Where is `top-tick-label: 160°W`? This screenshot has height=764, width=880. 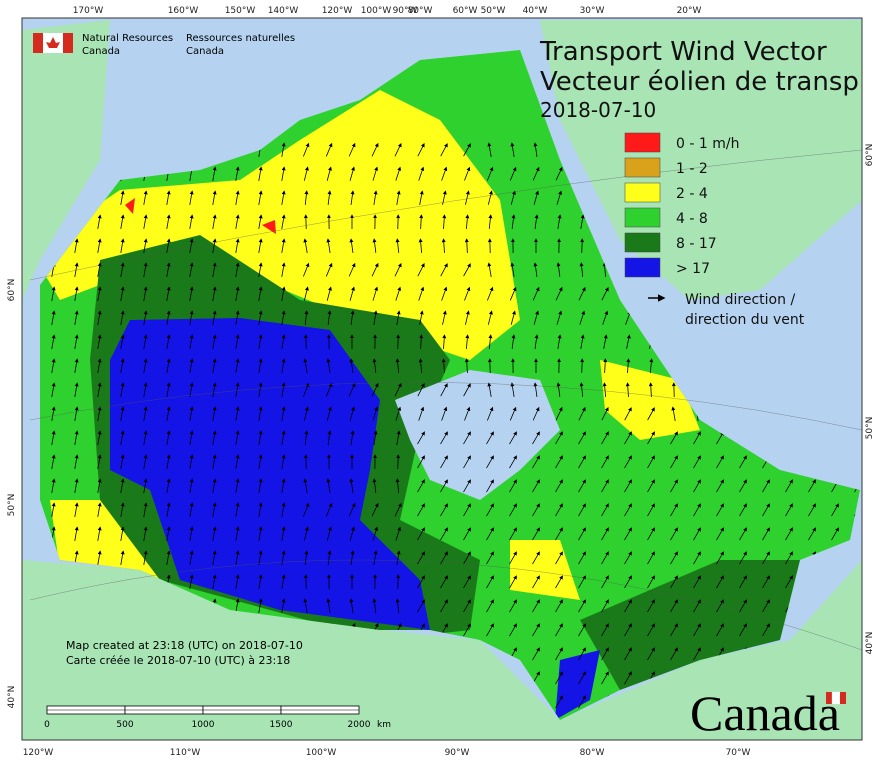 top-tick-label: 160°W is located at coordinates (183, 11).